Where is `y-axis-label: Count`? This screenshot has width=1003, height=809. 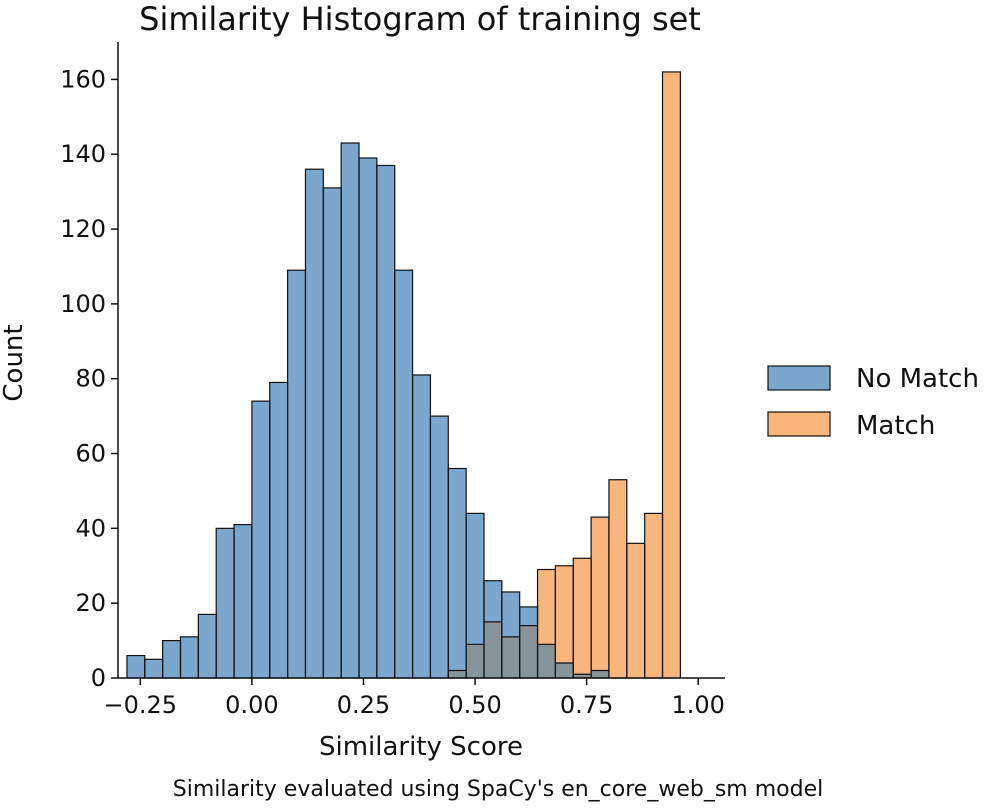
y-axis-label: Count is located at coordinates (14, 362).